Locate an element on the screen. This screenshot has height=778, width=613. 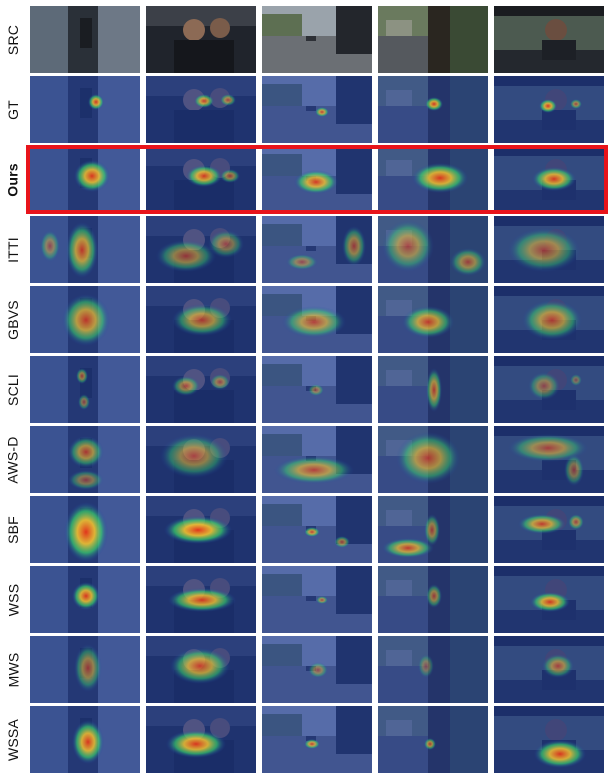
row-gt: GT is located at coordinates (306, 109).